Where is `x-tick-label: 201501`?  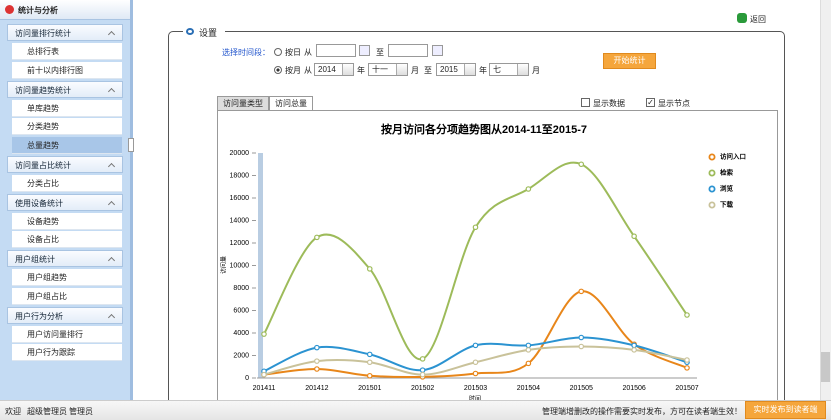 x-tick-label: 201501 is located at coordinates (369, 388).